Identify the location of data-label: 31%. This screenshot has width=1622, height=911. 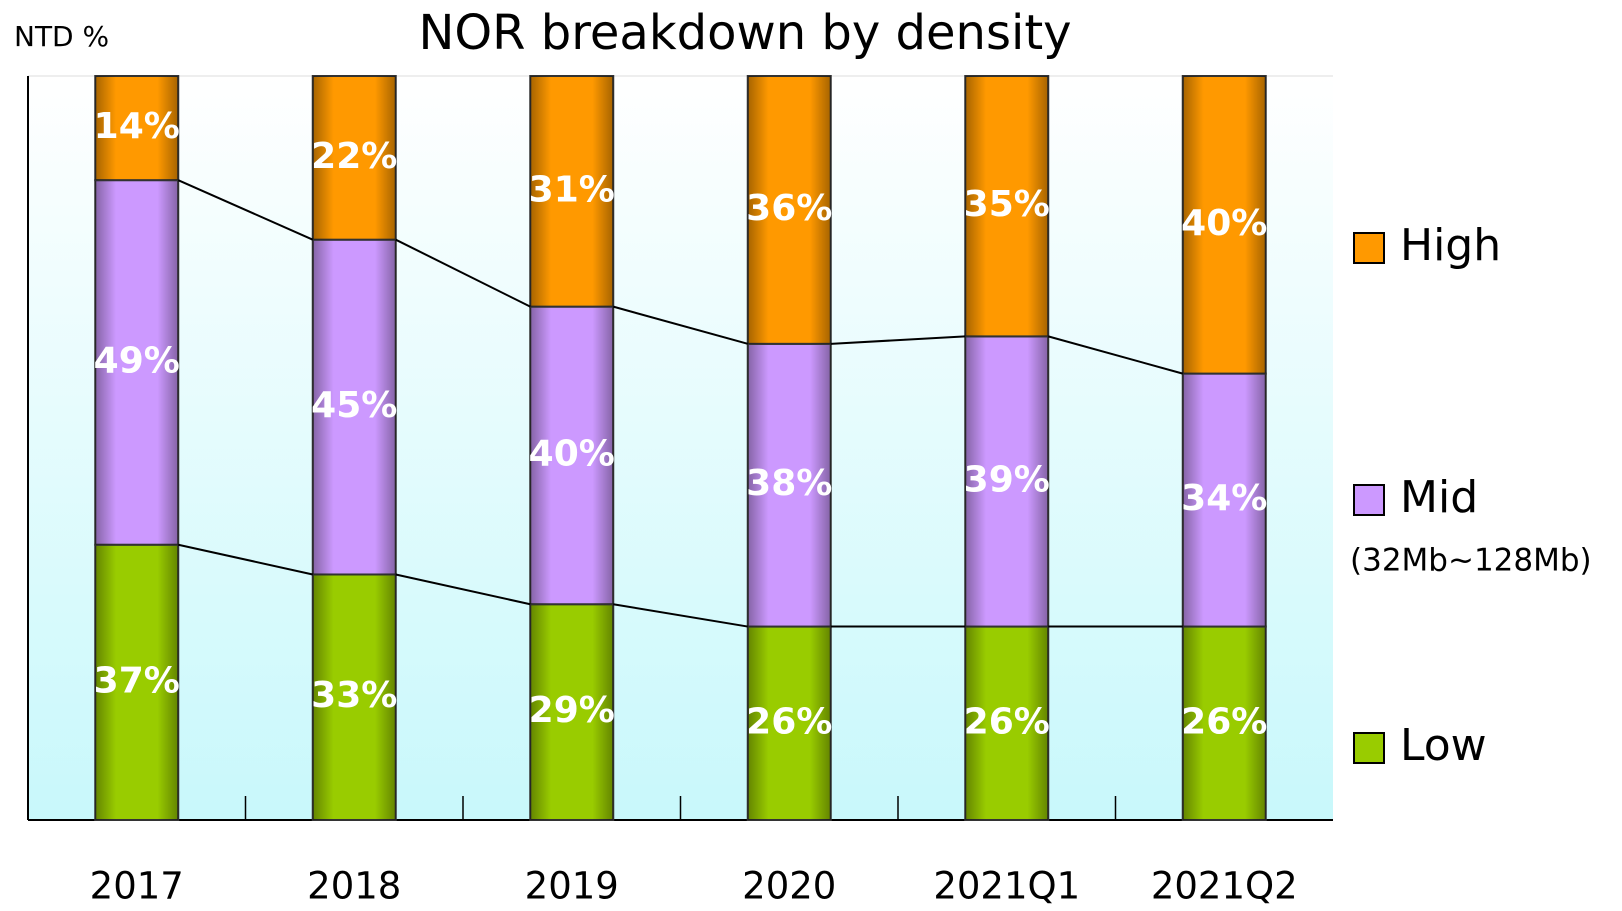
(572, 189).